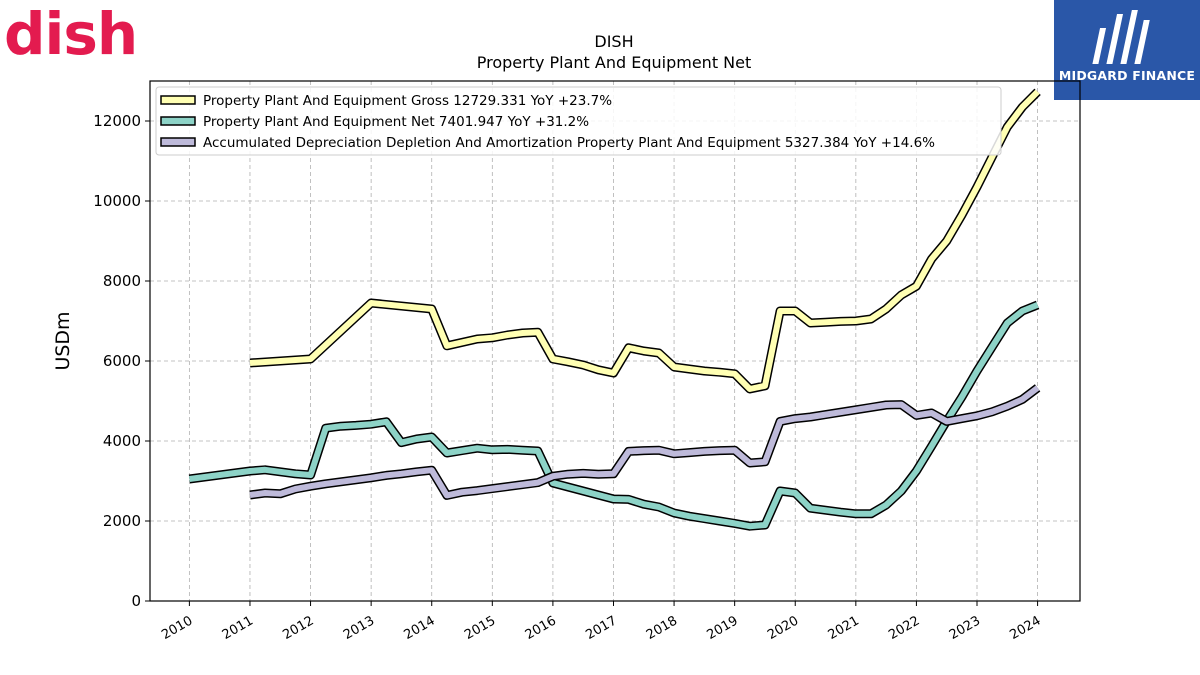  What do you see at coordinates (177, 628) in the screenshot?
I see `x-tick-label: 2010` at bounding box center [177, 628].